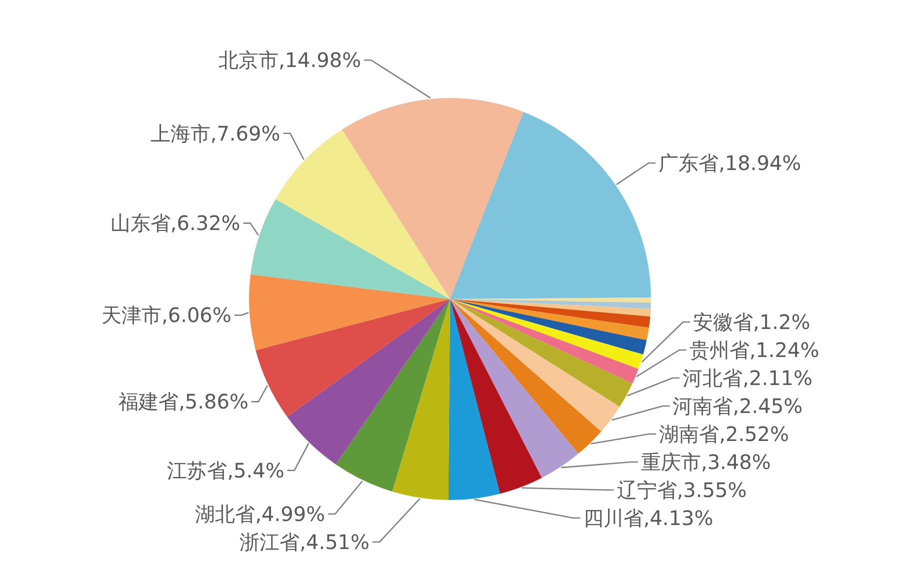 The width and height of the screenshot is (909, 571). Describe the element at coordinates (648, 518) in the screenshot. I see `data-label: 四川省,4.13%` at that location.